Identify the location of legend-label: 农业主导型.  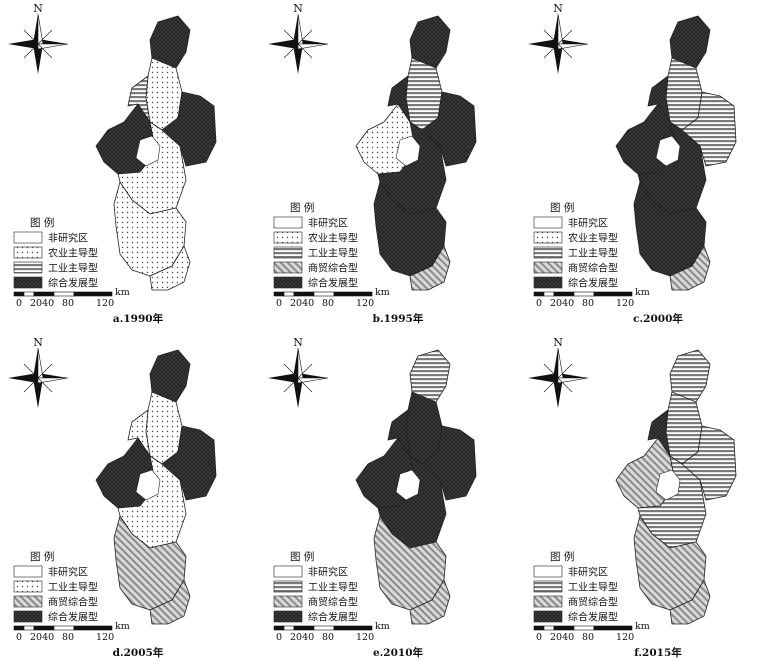
(593, 238).